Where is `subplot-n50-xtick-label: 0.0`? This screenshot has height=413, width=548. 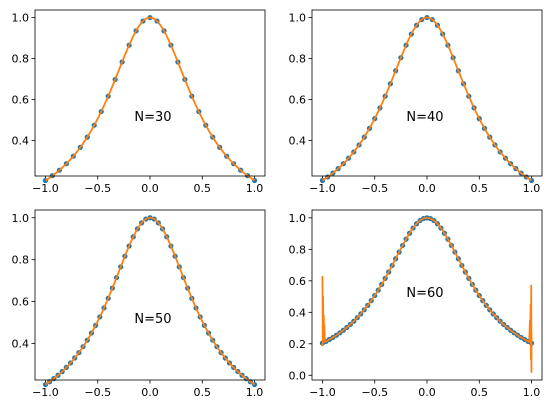
subplot-n50-xtick-label: 0.0 is located at coordinates (150, 392).